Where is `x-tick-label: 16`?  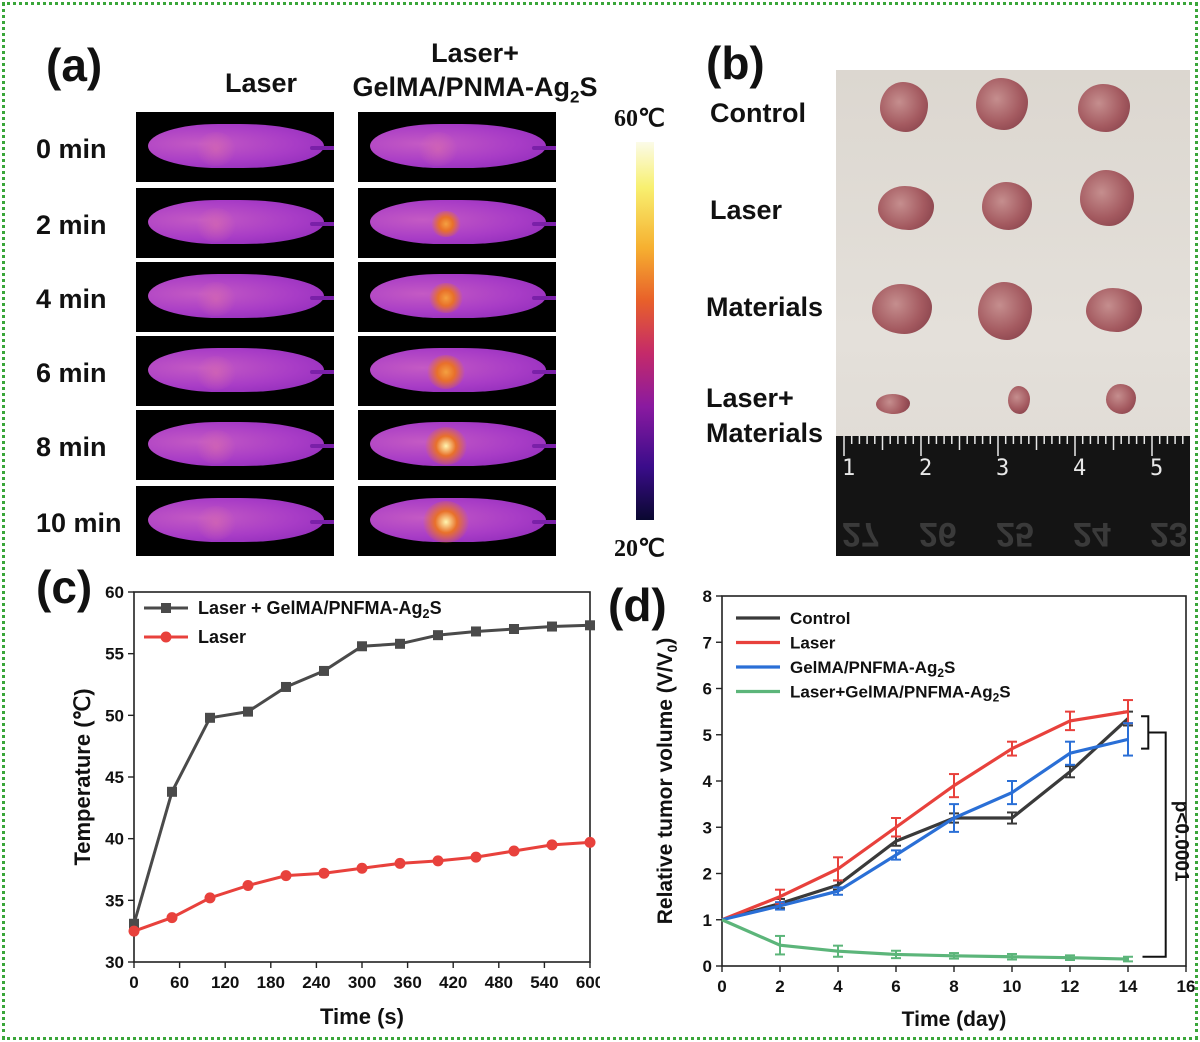 x-tick-label: 16 is located at coordinates (1186, 986).